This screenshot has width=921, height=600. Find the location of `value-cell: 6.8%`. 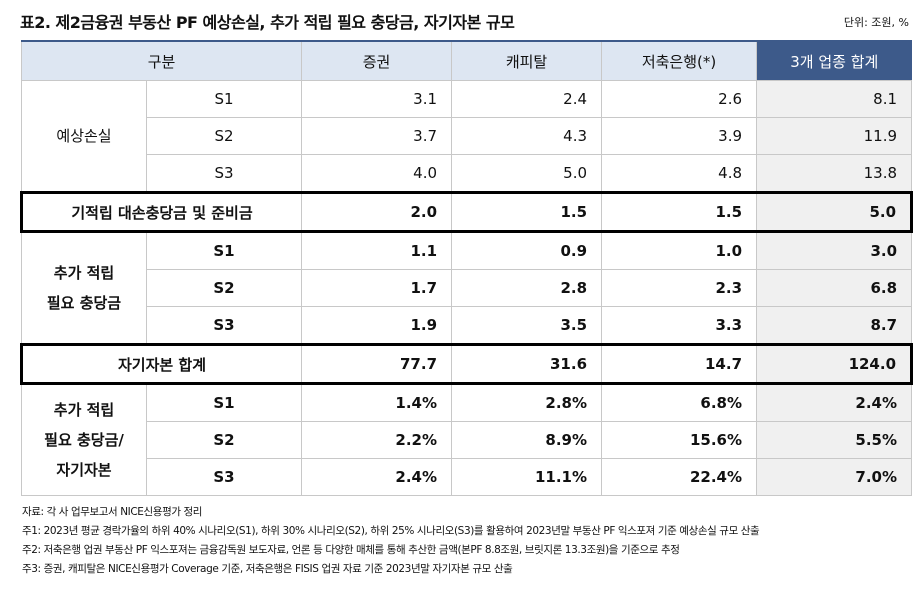

value-cell: 6.8% is located at coordinates (679, 402).